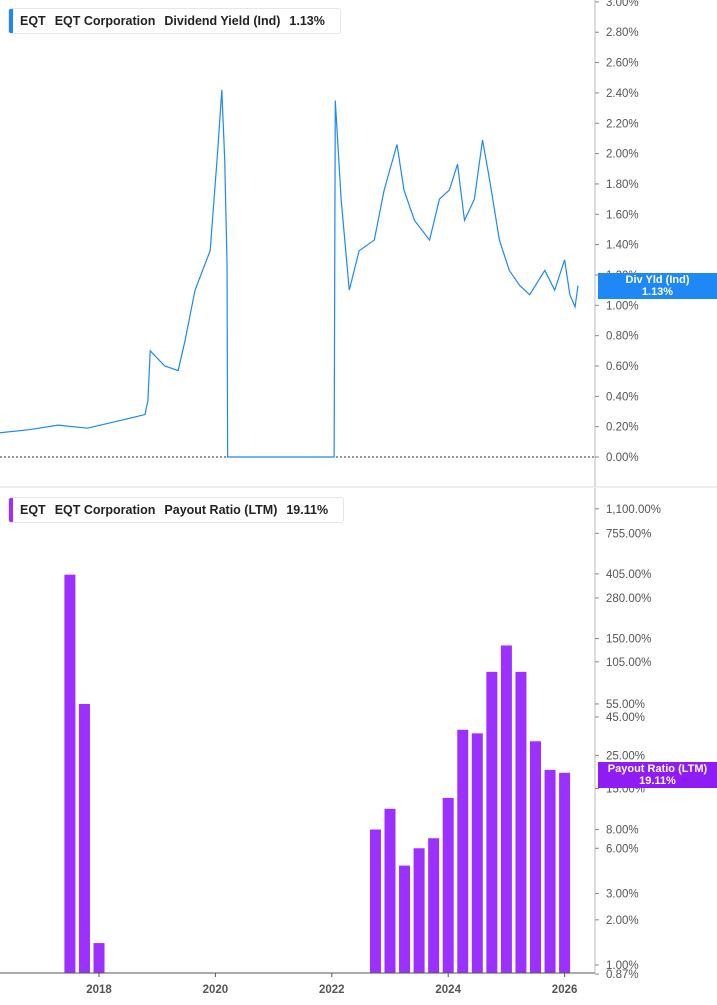  I want to click on legend-value: 19.11%, so click(307, 510).